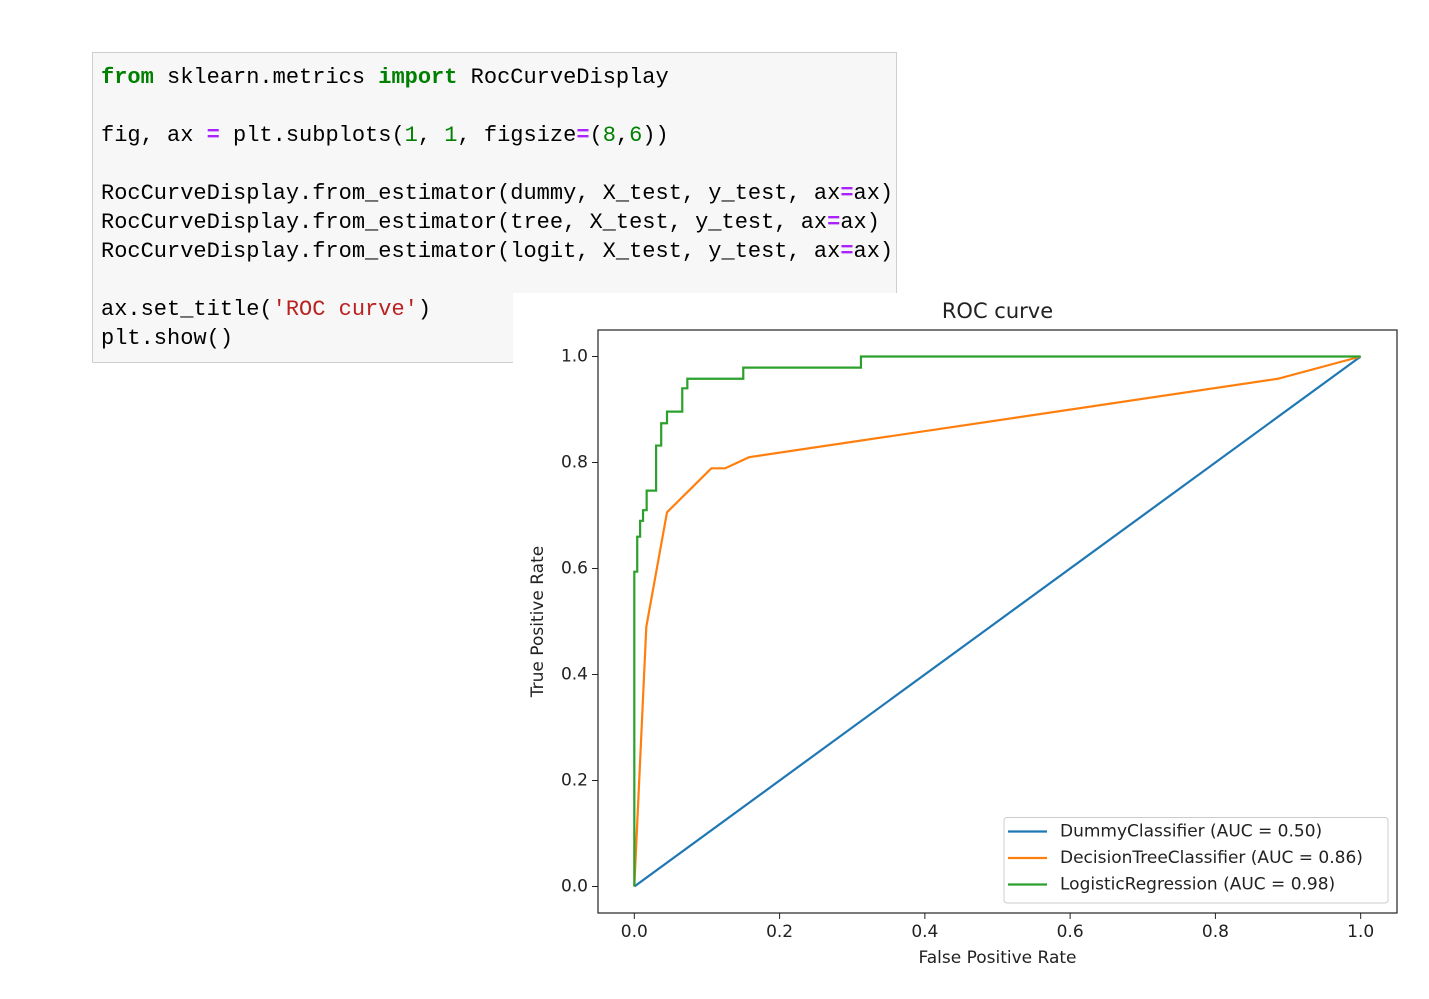 The image size is (1429, 999). What do you see at coordinates (1360, 932) in the screenshot?
I see `x-tick-label: 1.0` at bounding box center [1360, 932].